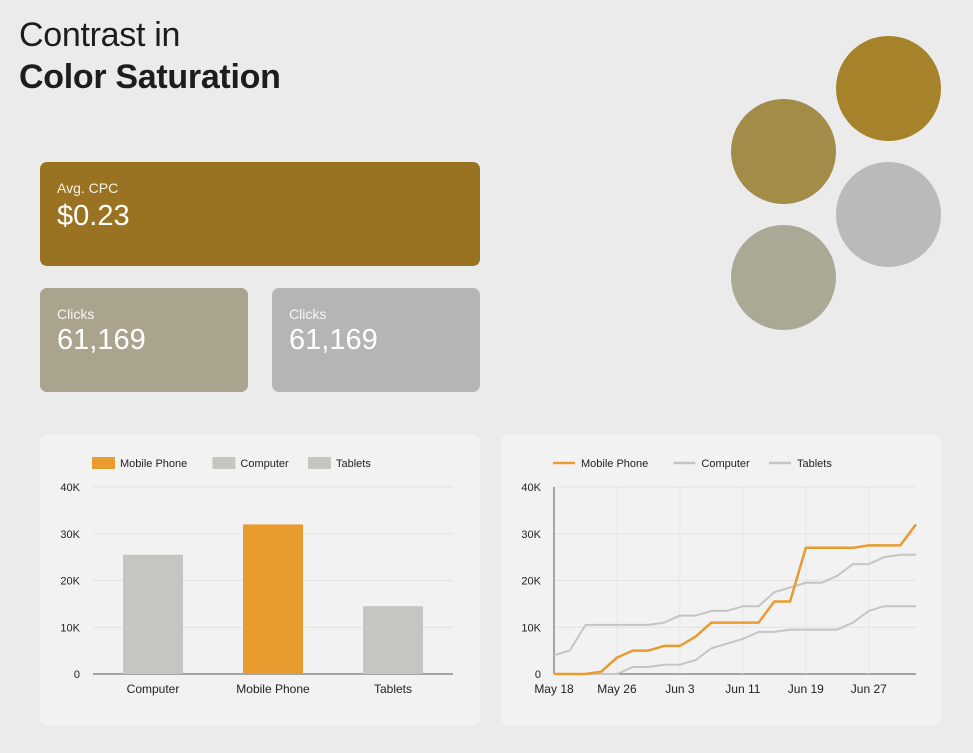 The width and height of the screenshot is (973, 753). I want to click on color-swatch-gold, so click(888, 88).